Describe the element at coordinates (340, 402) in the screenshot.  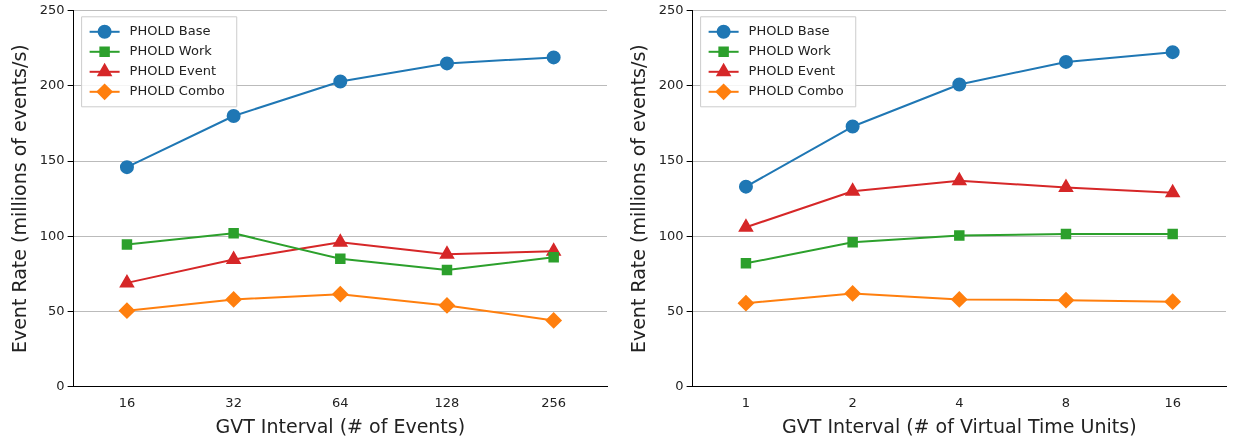
I see `x-tick-label: 64` at that location.